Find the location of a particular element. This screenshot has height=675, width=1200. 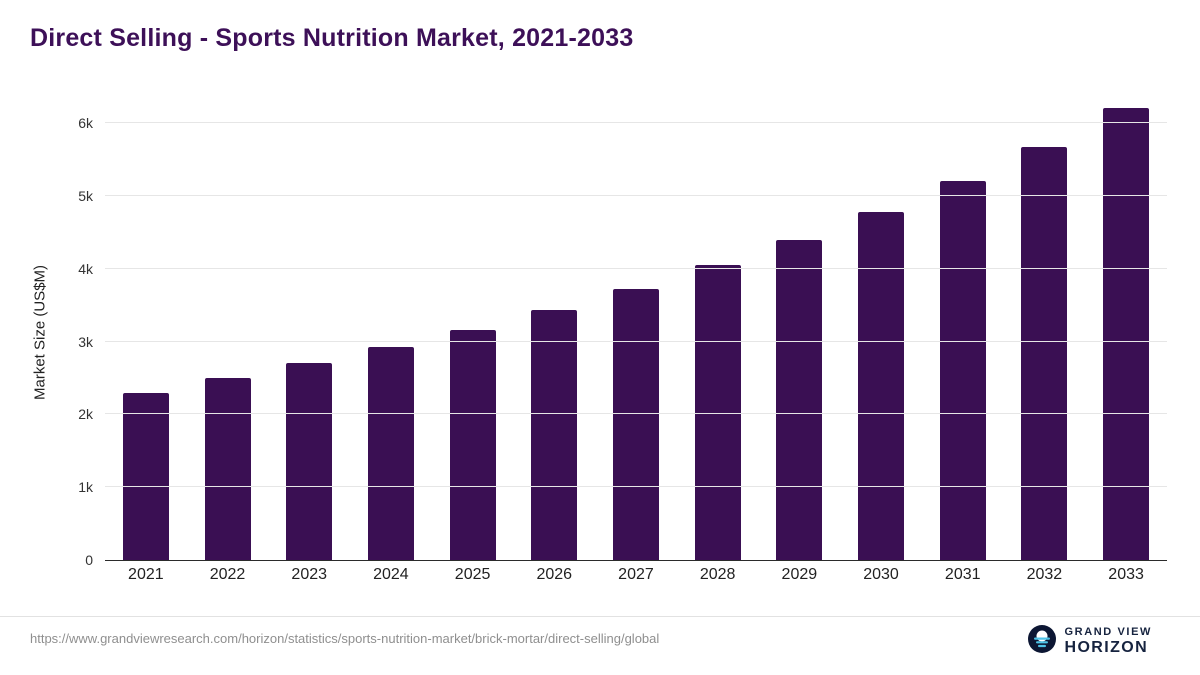

x-tick-label-2032: 2032 is located at coordinates (1044, 574).